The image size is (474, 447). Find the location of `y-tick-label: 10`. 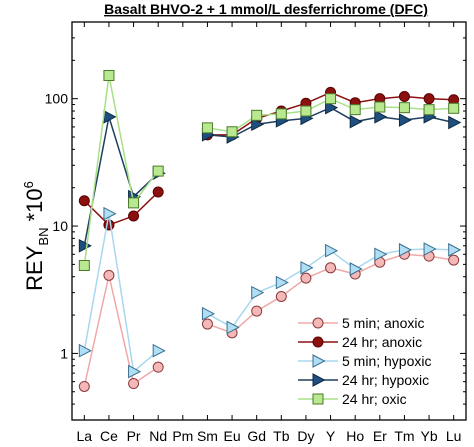

y-tick-label: 10 is located at coordinates (60, 226).